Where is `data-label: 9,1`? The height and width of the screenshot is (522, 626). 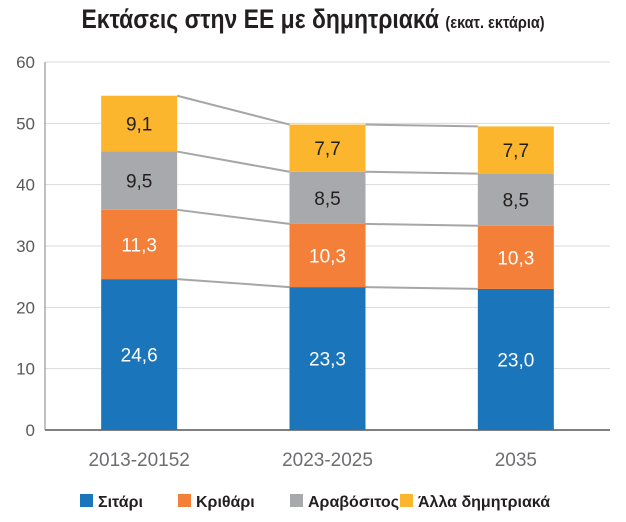 data-label: 9,1 is located at coordinates (139, 125).